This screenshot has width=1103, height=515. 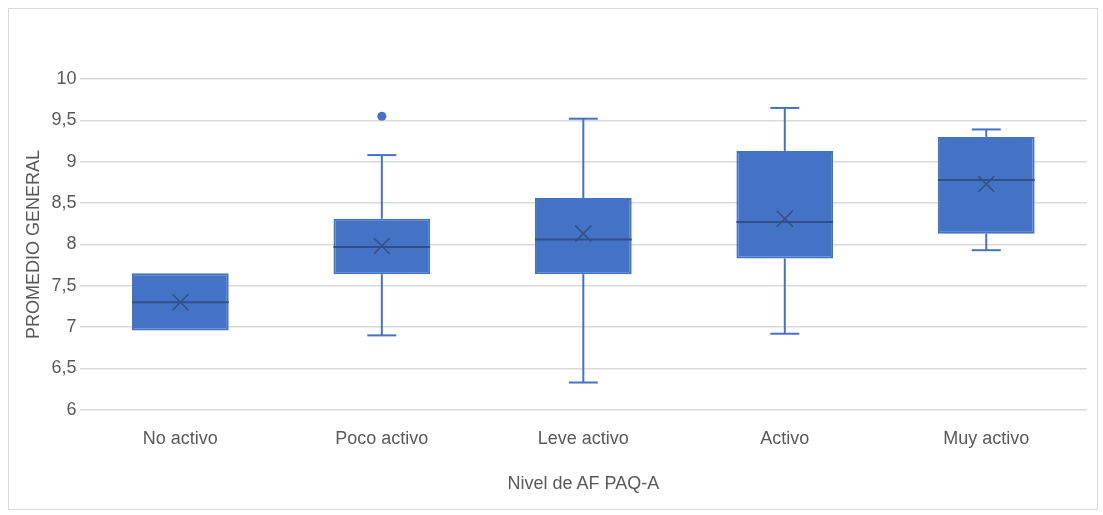 I want to click on x-tick-label: Leve activo, so click(x=583, y=437).